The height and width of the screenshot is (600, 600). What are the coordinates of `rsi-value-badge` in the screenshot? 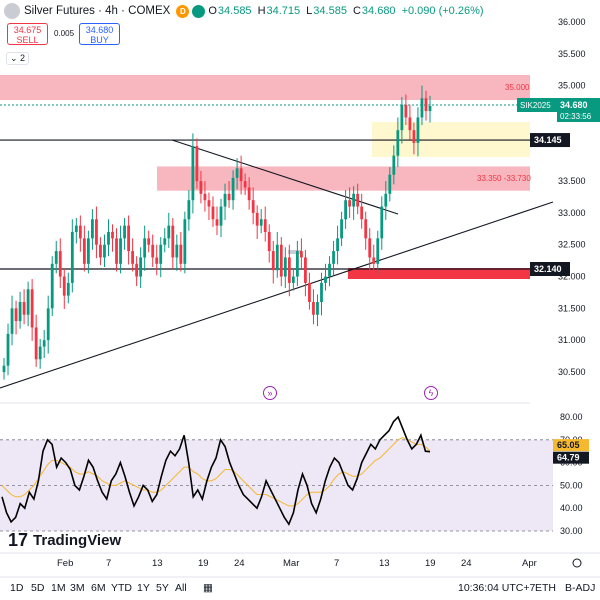 It's located at (571, 457).